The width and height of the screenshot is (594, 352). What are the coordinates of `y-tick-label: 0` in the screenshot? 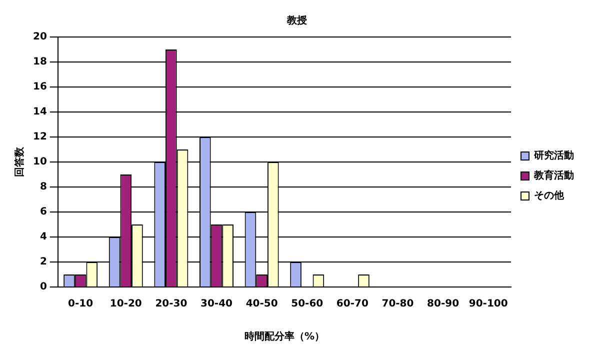 It's located at (43, 287).